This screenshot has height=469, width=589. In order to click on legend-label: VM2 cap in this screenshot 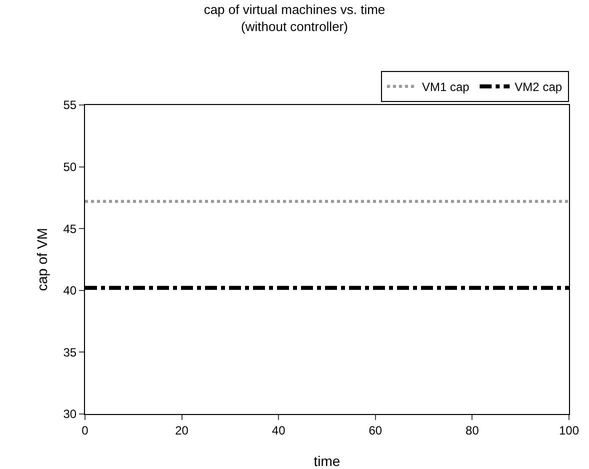, I will do `click(538, 87)`.